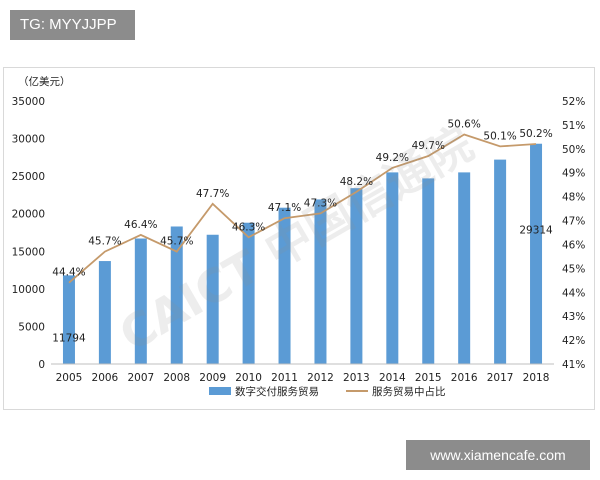  What do you see at coordinates (573, 269) in the screenshot?
I see `right-tick-label: 45%` at bounding box center [573, 269].